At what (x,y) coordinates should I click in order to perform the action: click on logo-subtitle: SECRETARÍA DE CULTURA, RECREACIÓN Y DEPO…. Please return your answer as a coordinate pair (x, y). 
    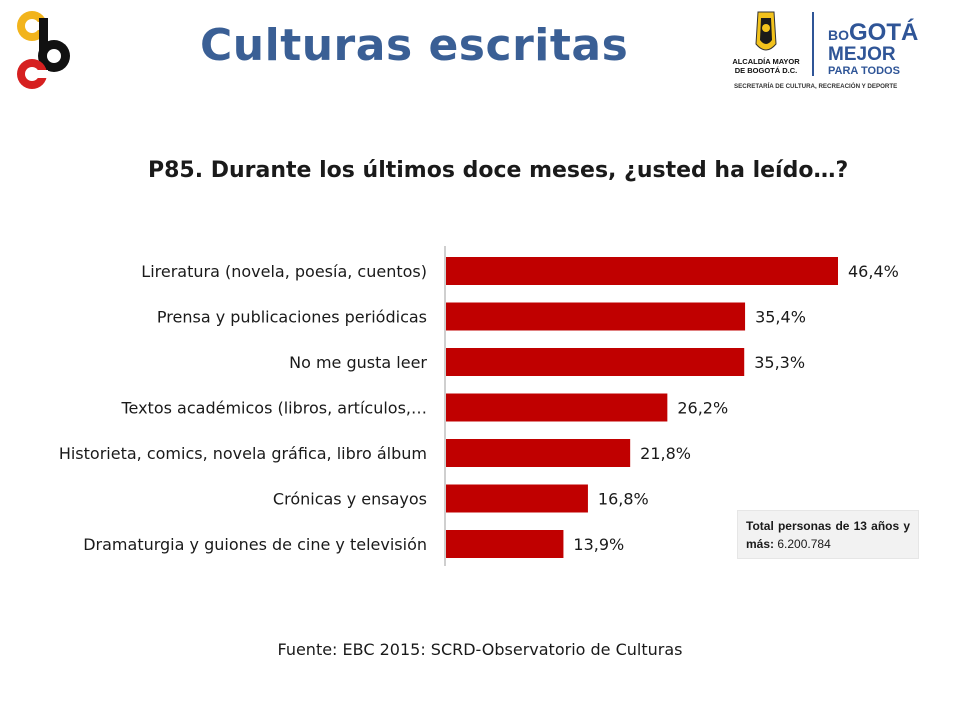
    Looking at the image, I should click on (815, 86).